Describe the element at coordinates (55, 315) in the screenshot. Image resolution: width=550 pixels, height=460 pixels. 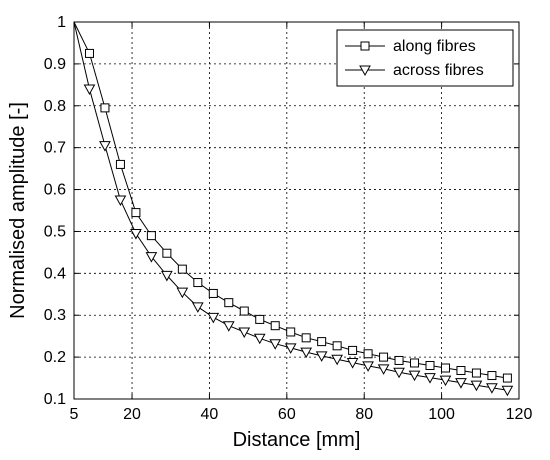
I see `y-tick-label: 0.3` at that location.